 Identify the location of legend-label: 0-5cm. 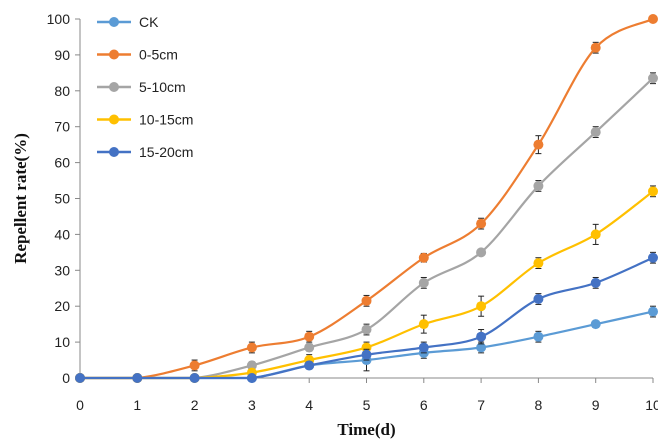
(158, 55).